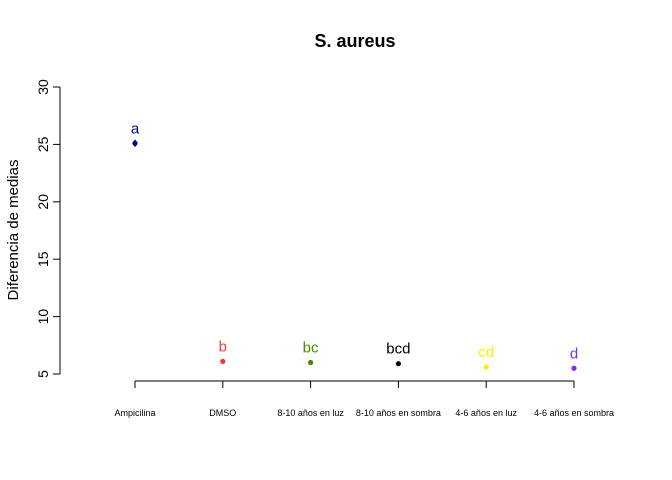  I want to click on significance-letter: bcd, so click(398, 349).